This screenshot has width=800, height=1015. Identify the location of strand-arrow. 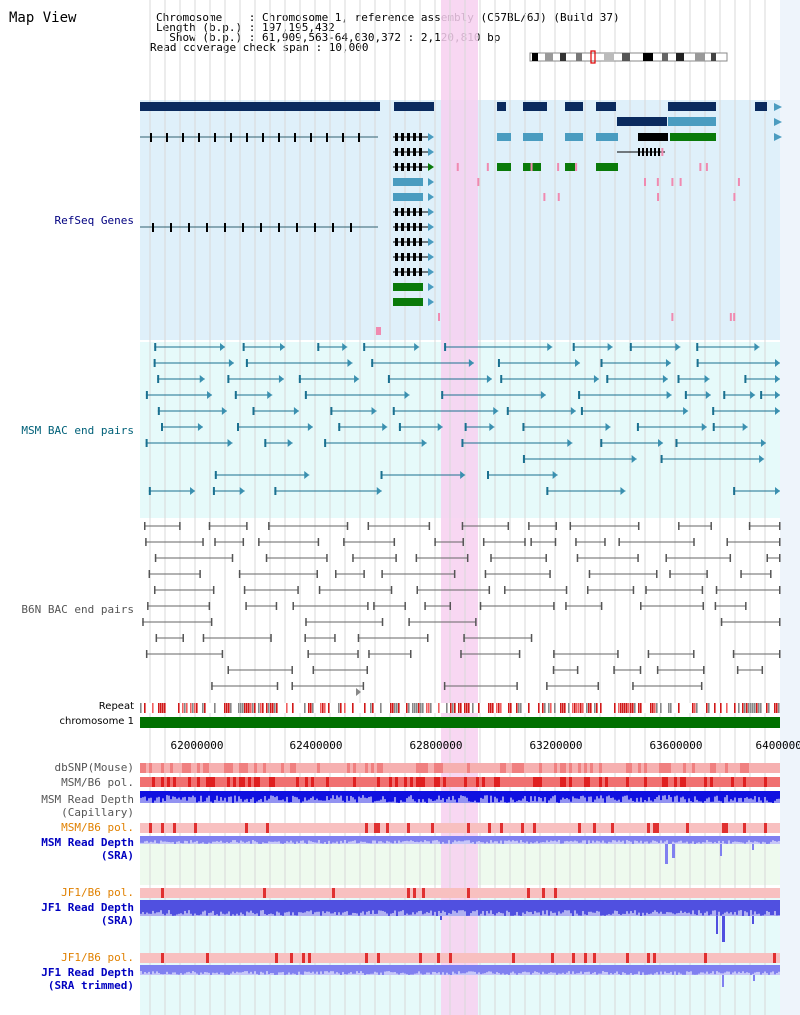
(431, 287).